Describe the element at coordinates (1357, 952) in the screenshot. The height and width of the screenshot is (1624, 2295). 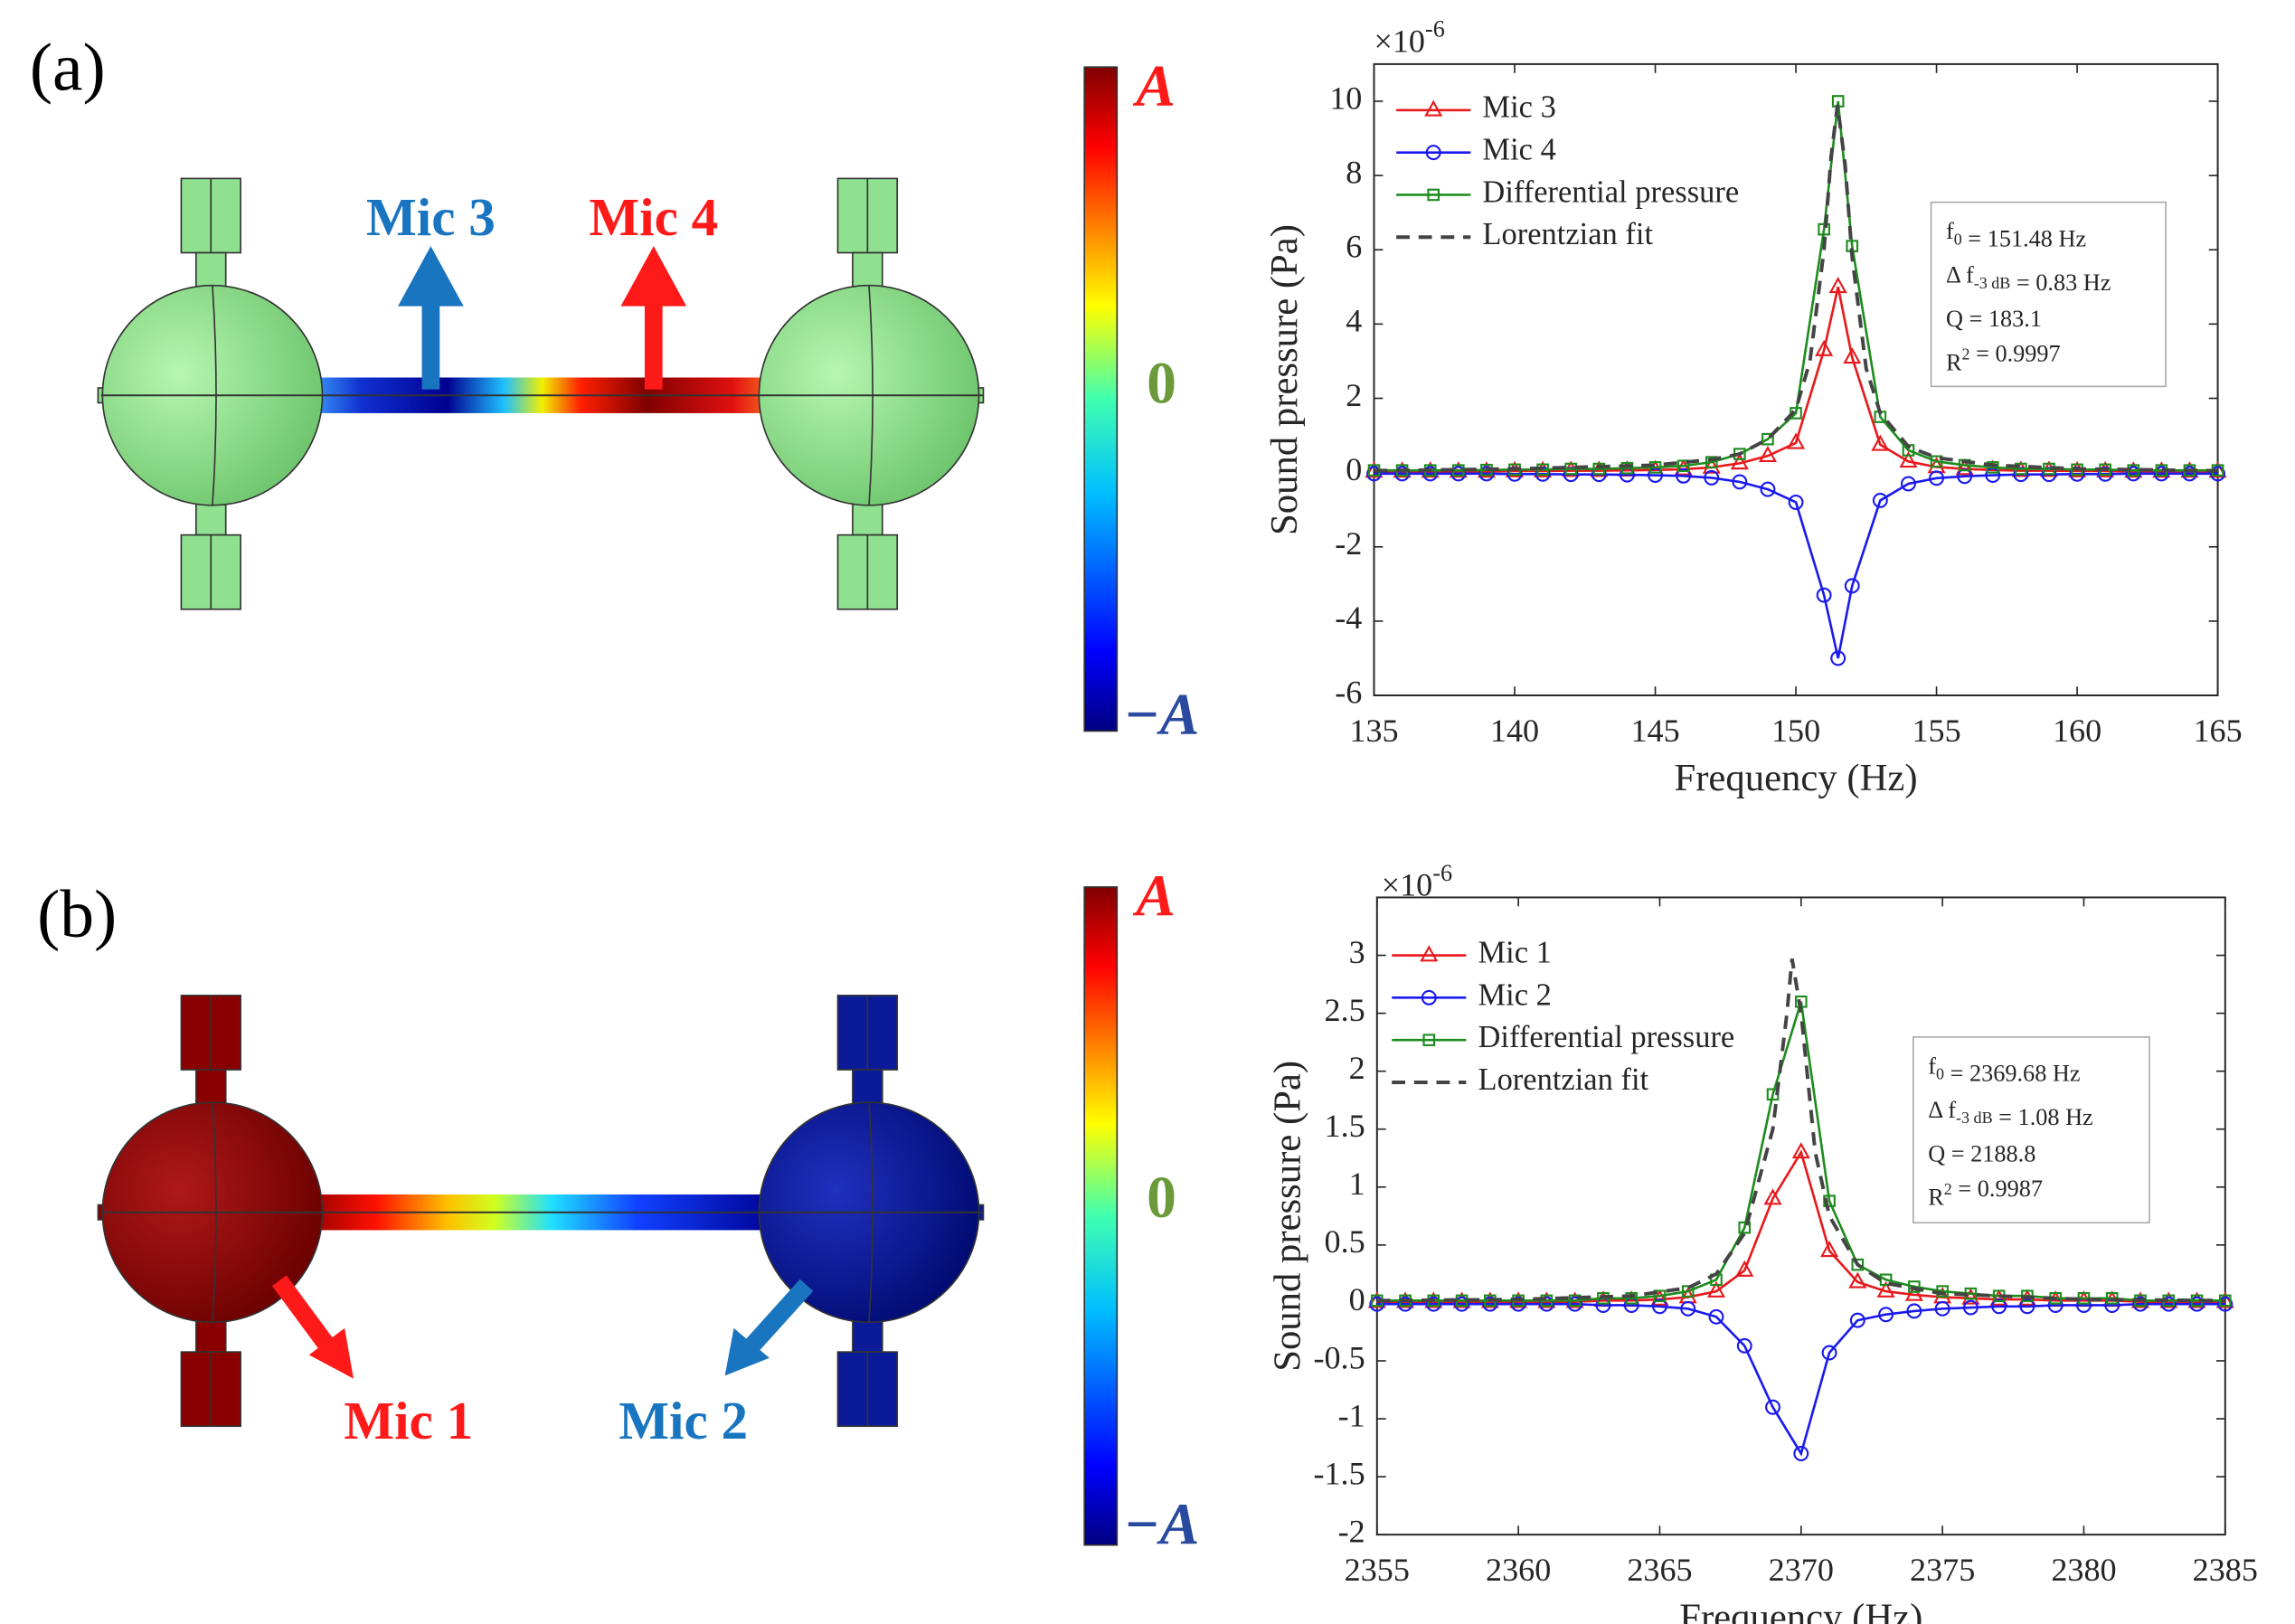
I see `y-tick-label: 3` at that location.